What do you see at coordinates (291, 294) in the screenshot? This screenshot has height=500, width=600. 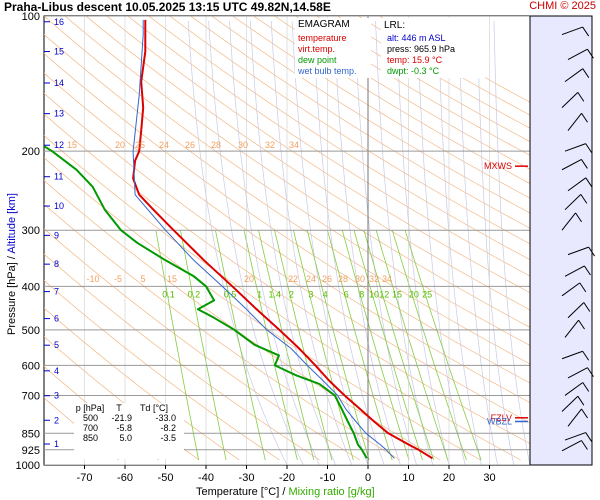 I see `mixing-ratio-label: 2` at bounding box center [291, 294].